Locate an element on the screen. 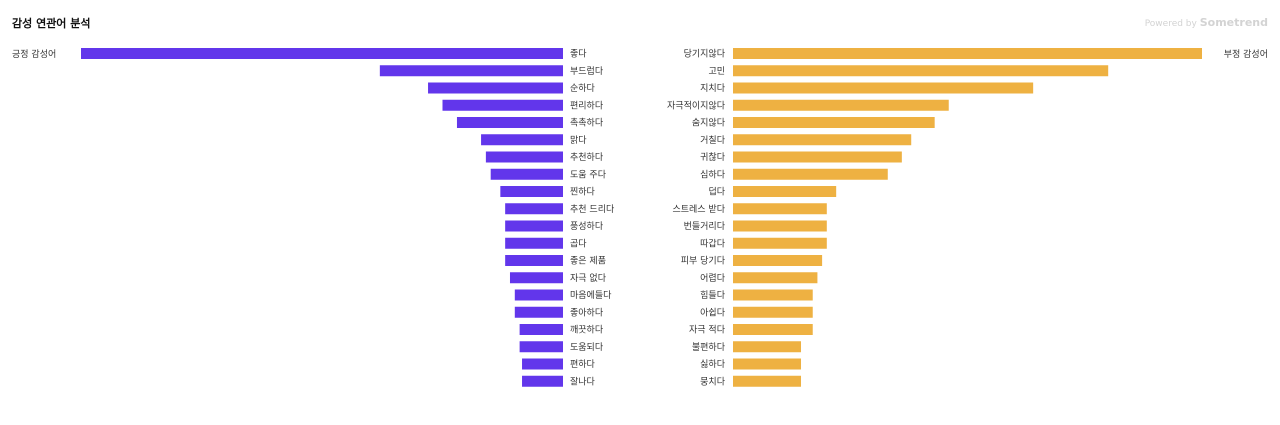  negative-bar-label-17: 불편하다 is located at coordinates (709, 347).